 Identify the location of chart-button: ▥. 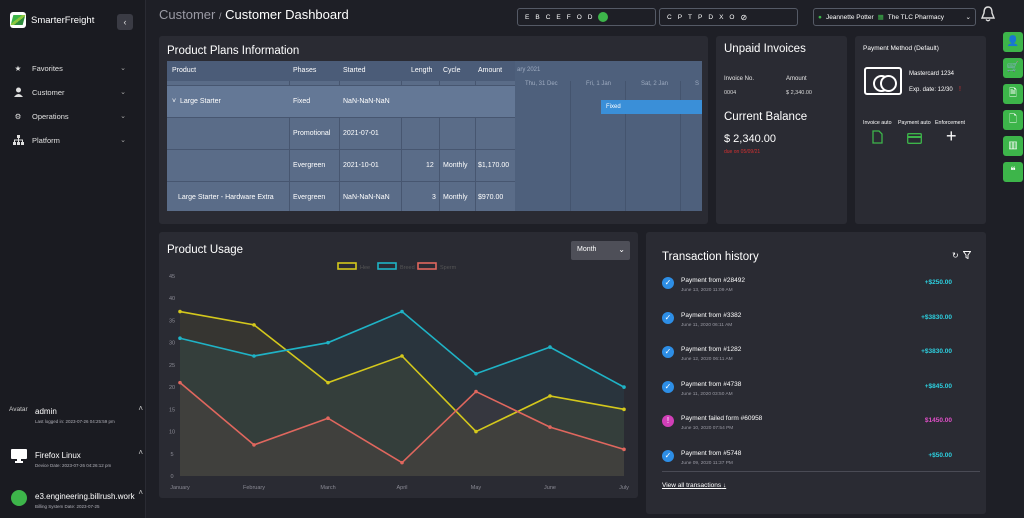
(1013, 146).